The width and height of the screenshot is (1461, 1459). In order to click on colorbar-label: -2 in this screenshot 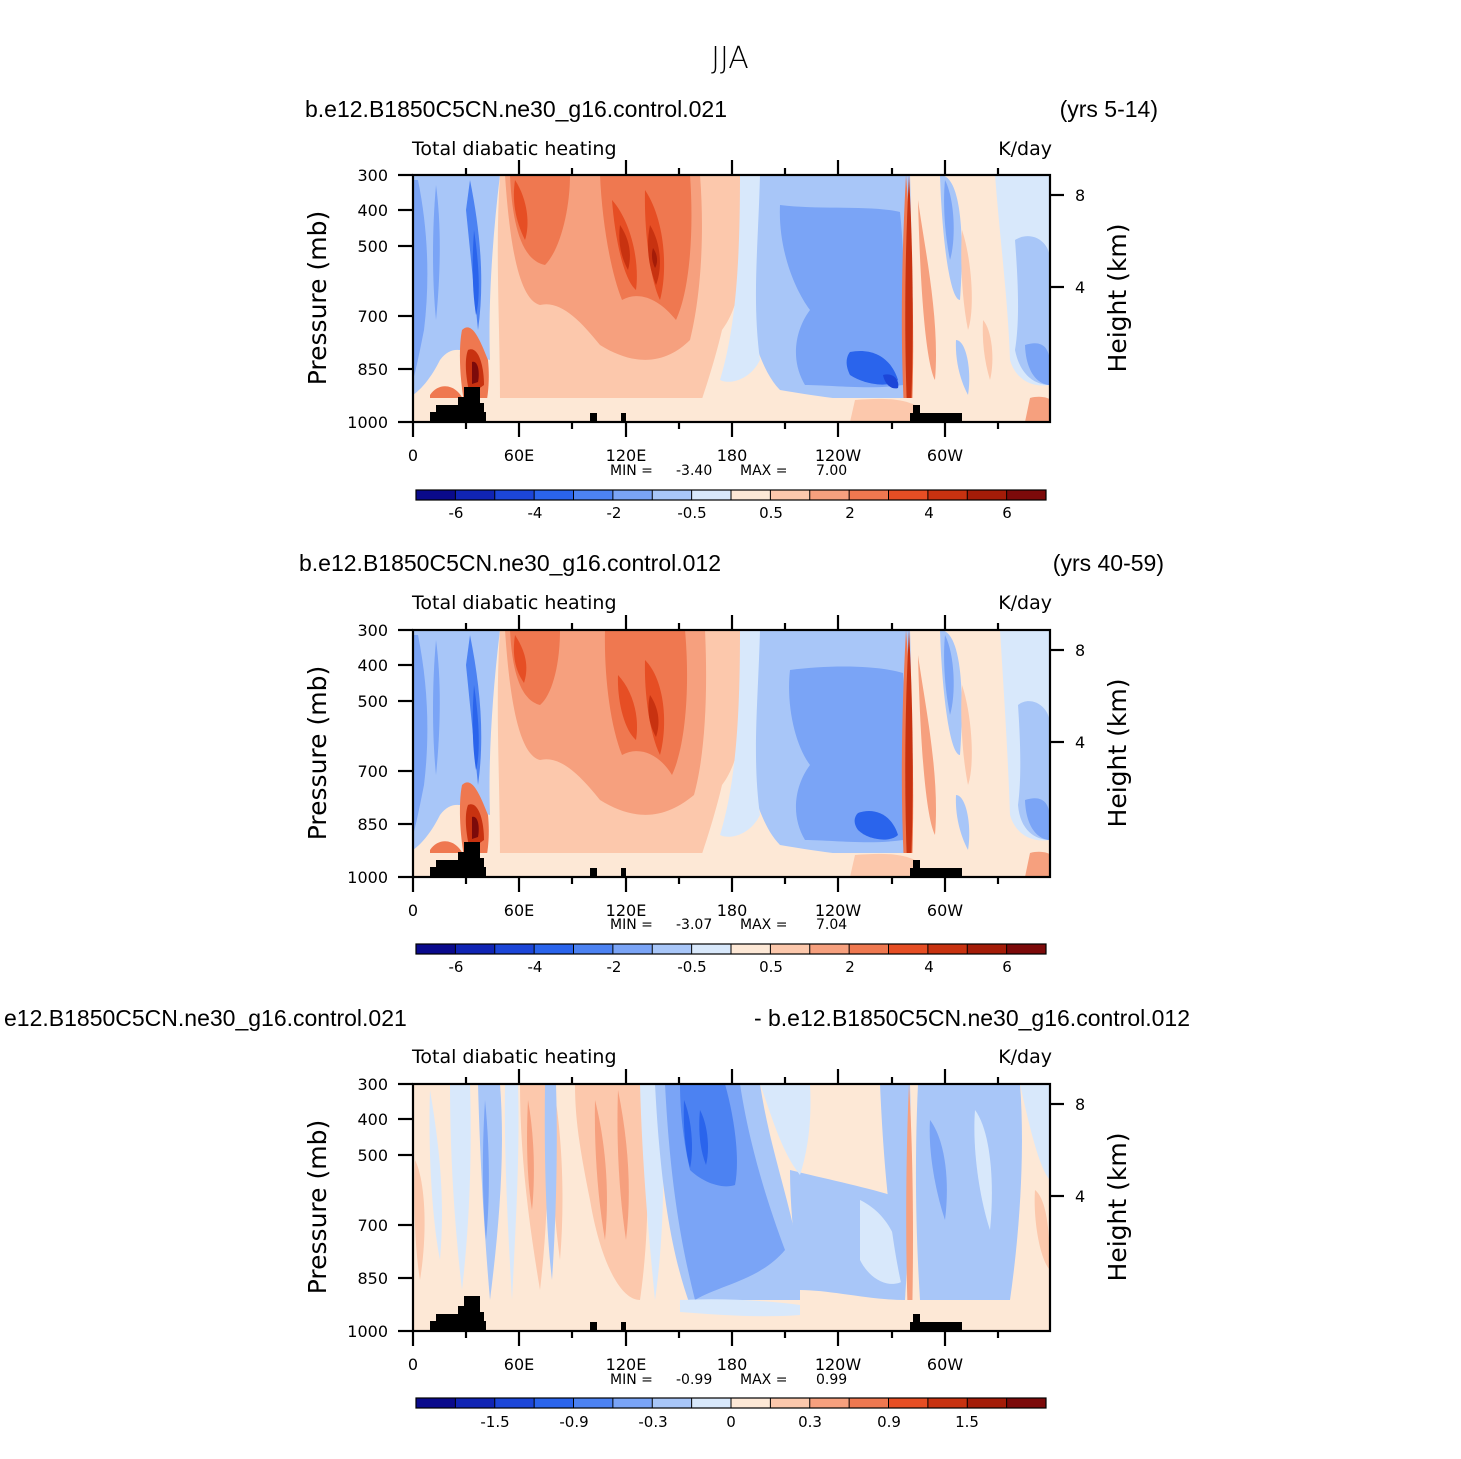, I will do `click(614, 967)`.